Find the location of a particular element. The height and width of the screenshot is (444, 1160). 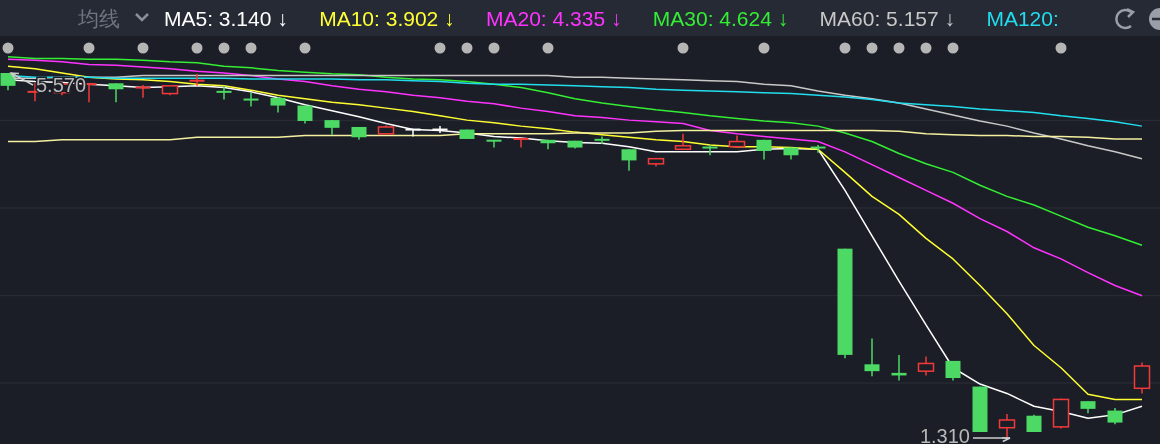

text: MA30: 4.624 ↓ is located at coordinates (720, 18).